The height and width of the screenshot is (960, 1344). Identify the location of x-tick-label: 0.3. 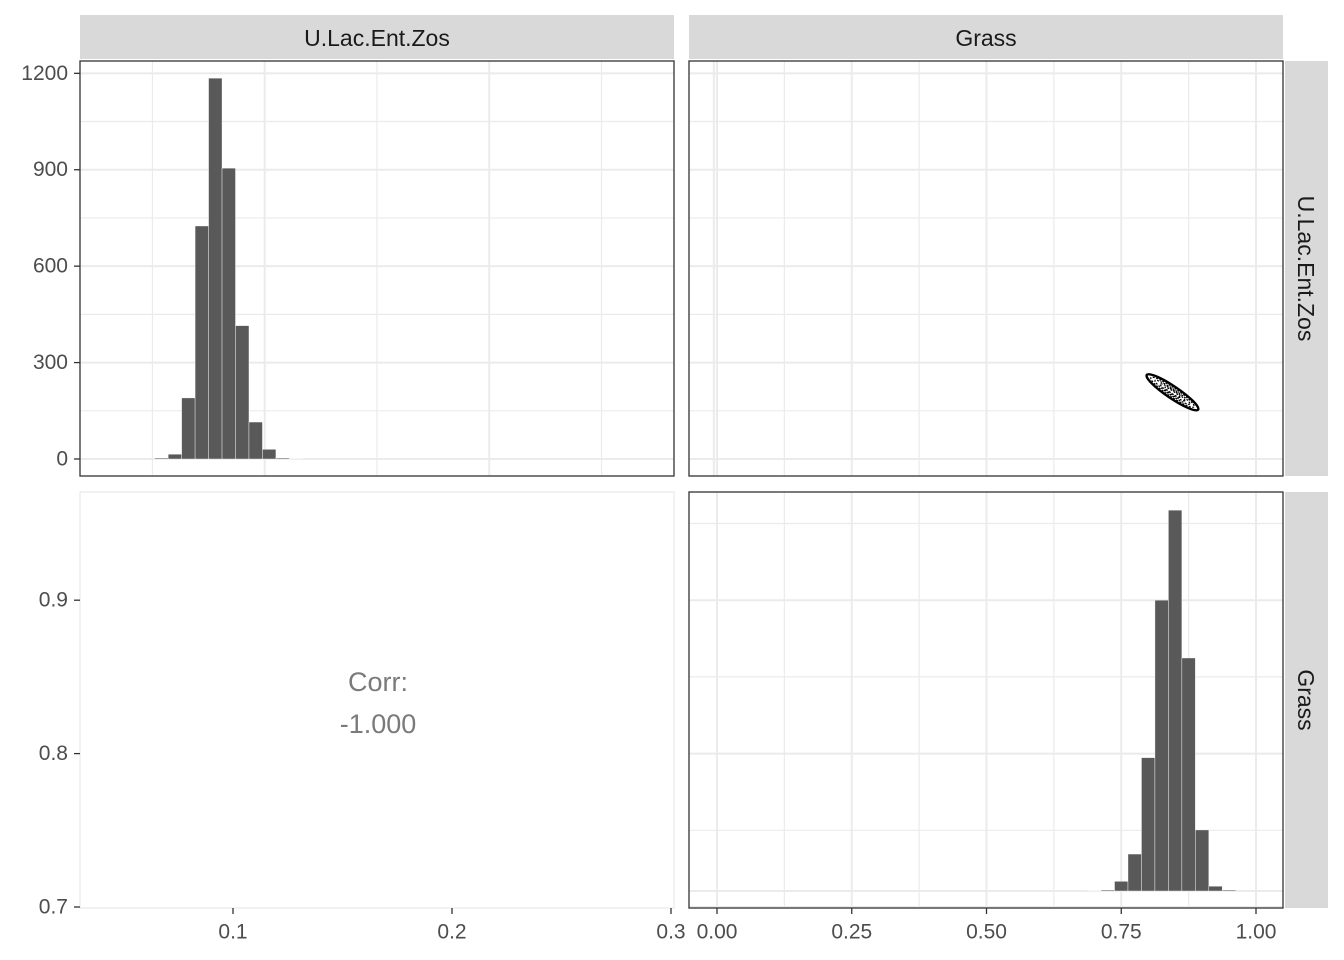
(670, 932).